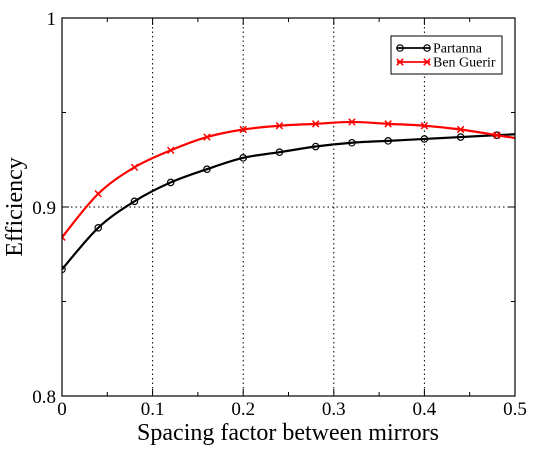  Describe the element at coordinates (15, 207) in the screenshot. I see `y-axis-title: Efficiency` at that location.